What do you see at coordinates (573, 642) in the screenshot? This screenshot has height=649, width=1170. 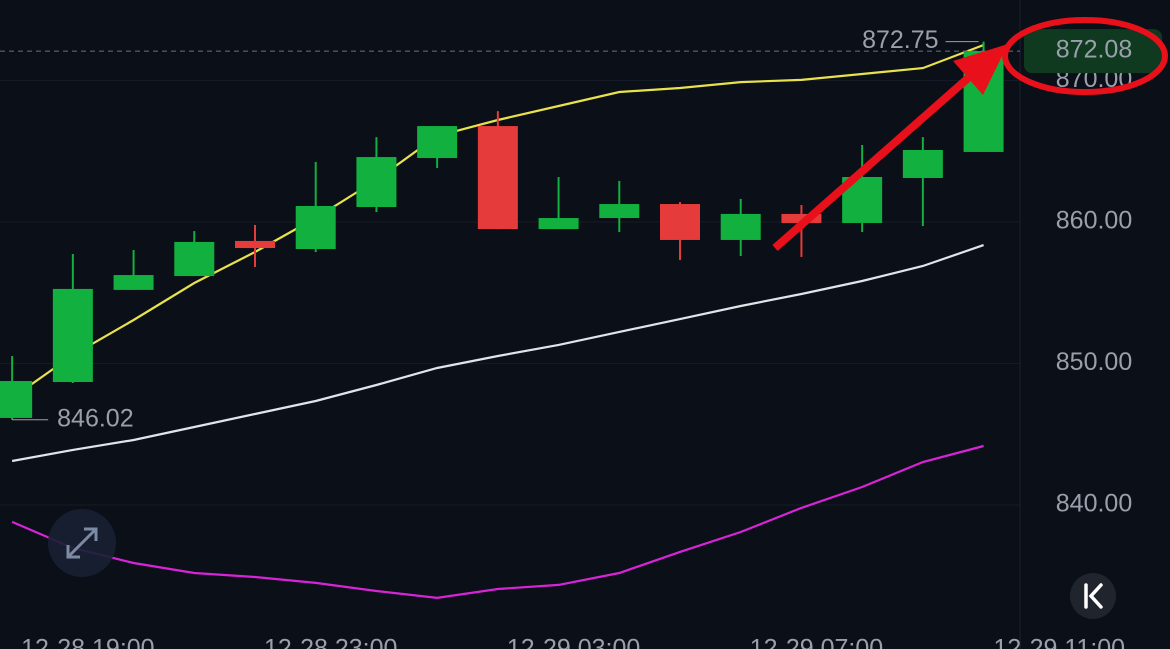 I see `x-tick-label: 12-29 03:00` at bounding box center [573, 642].